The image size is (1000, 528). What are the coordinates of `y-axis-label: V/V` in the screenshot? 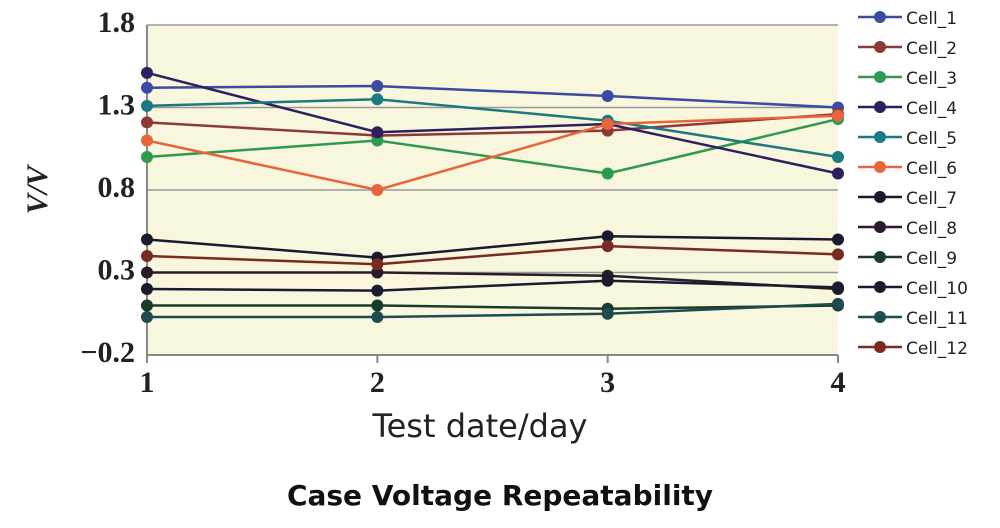 It's located at (37, 188).